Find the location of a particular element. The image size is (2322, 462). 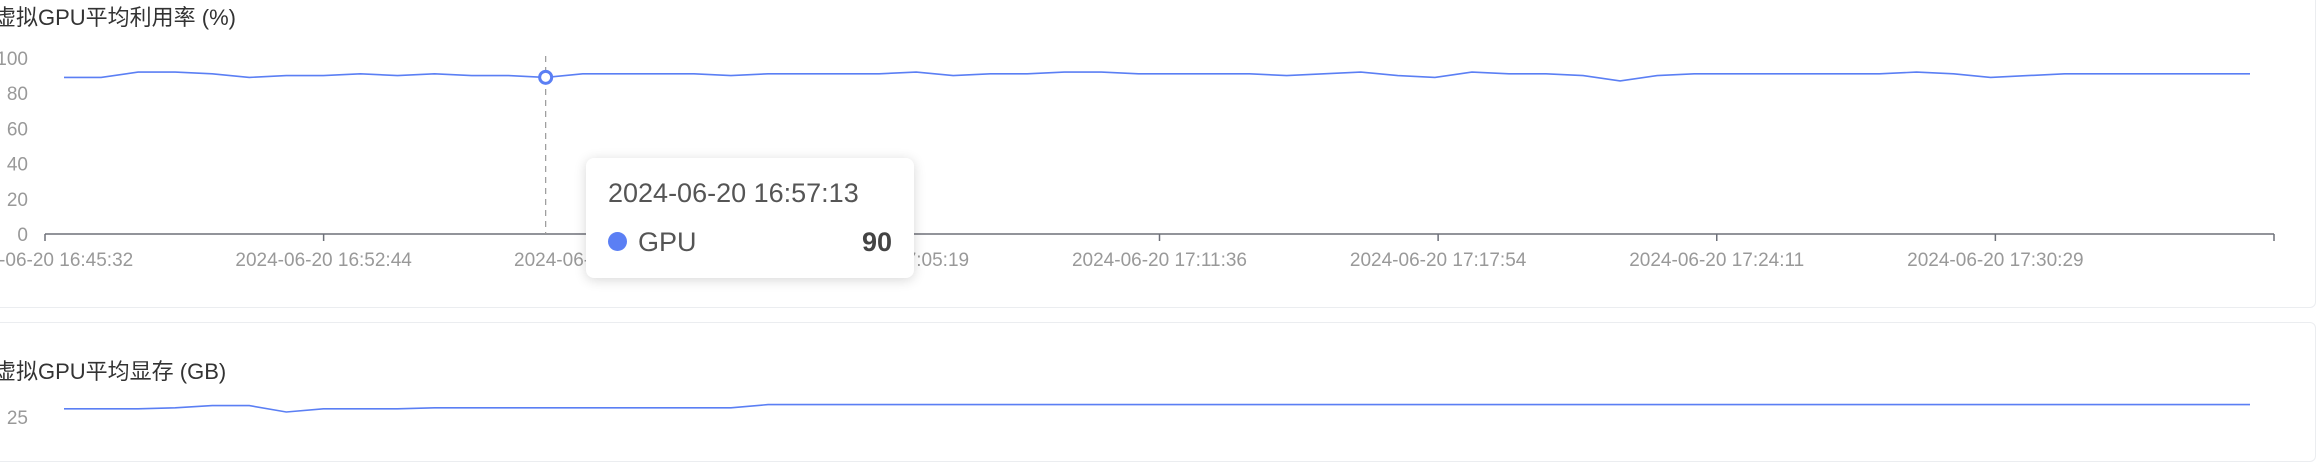

x-tick-label: 2024-06-20 16:52:44 is located at coordinates (323, 260).